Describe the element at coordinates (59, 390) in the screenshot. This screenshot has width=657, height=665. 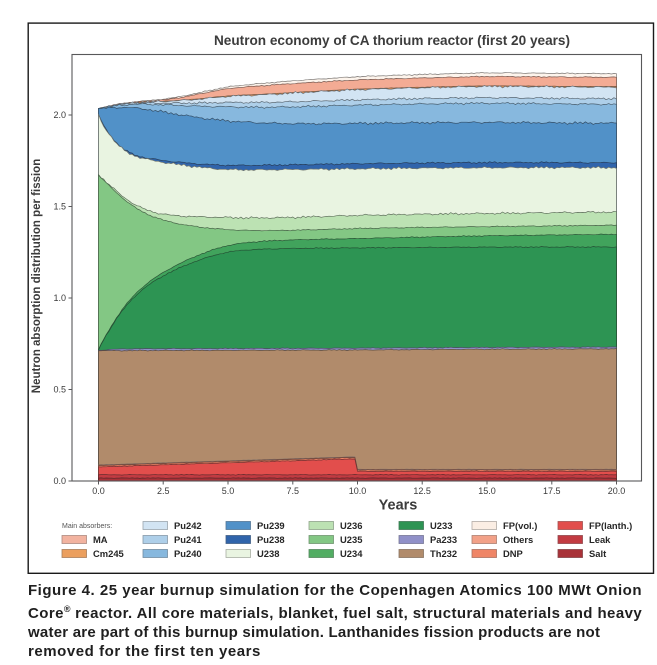
I see `svg-text: 0.5` at that location.